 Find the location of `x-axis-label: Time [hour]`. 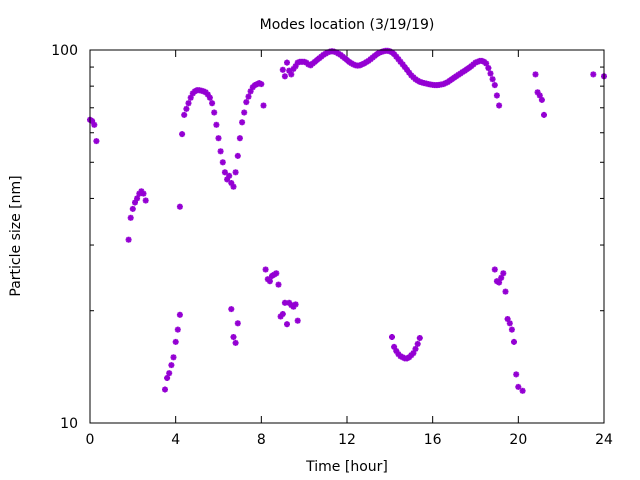

x-axis-label: Time [hour] is located at coordinates (346, 467).